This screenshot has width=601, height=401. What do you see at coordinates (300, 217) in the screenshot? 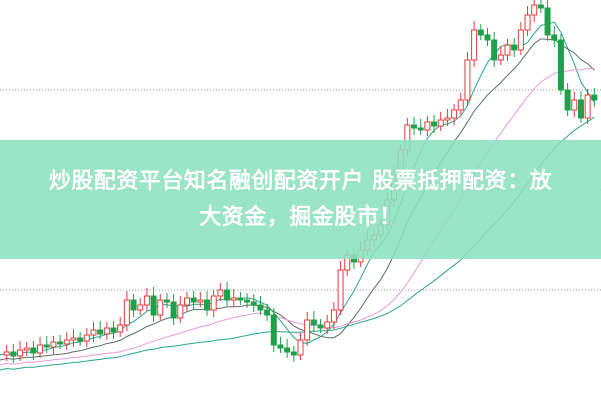
I see `headline-line-2: 大资金，掘金股市！` at bounding box center [300, 217].